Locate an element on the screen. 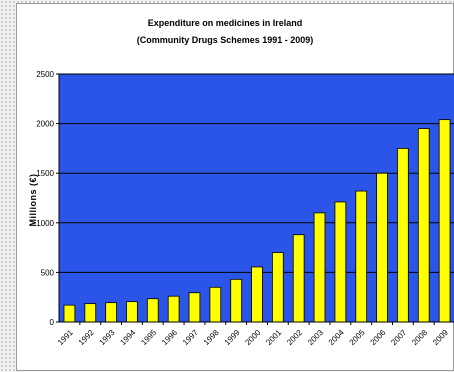 Image resolution: width=454 pixels, height=372 pixels. bar-1993 is located at coordinates (111, 312).